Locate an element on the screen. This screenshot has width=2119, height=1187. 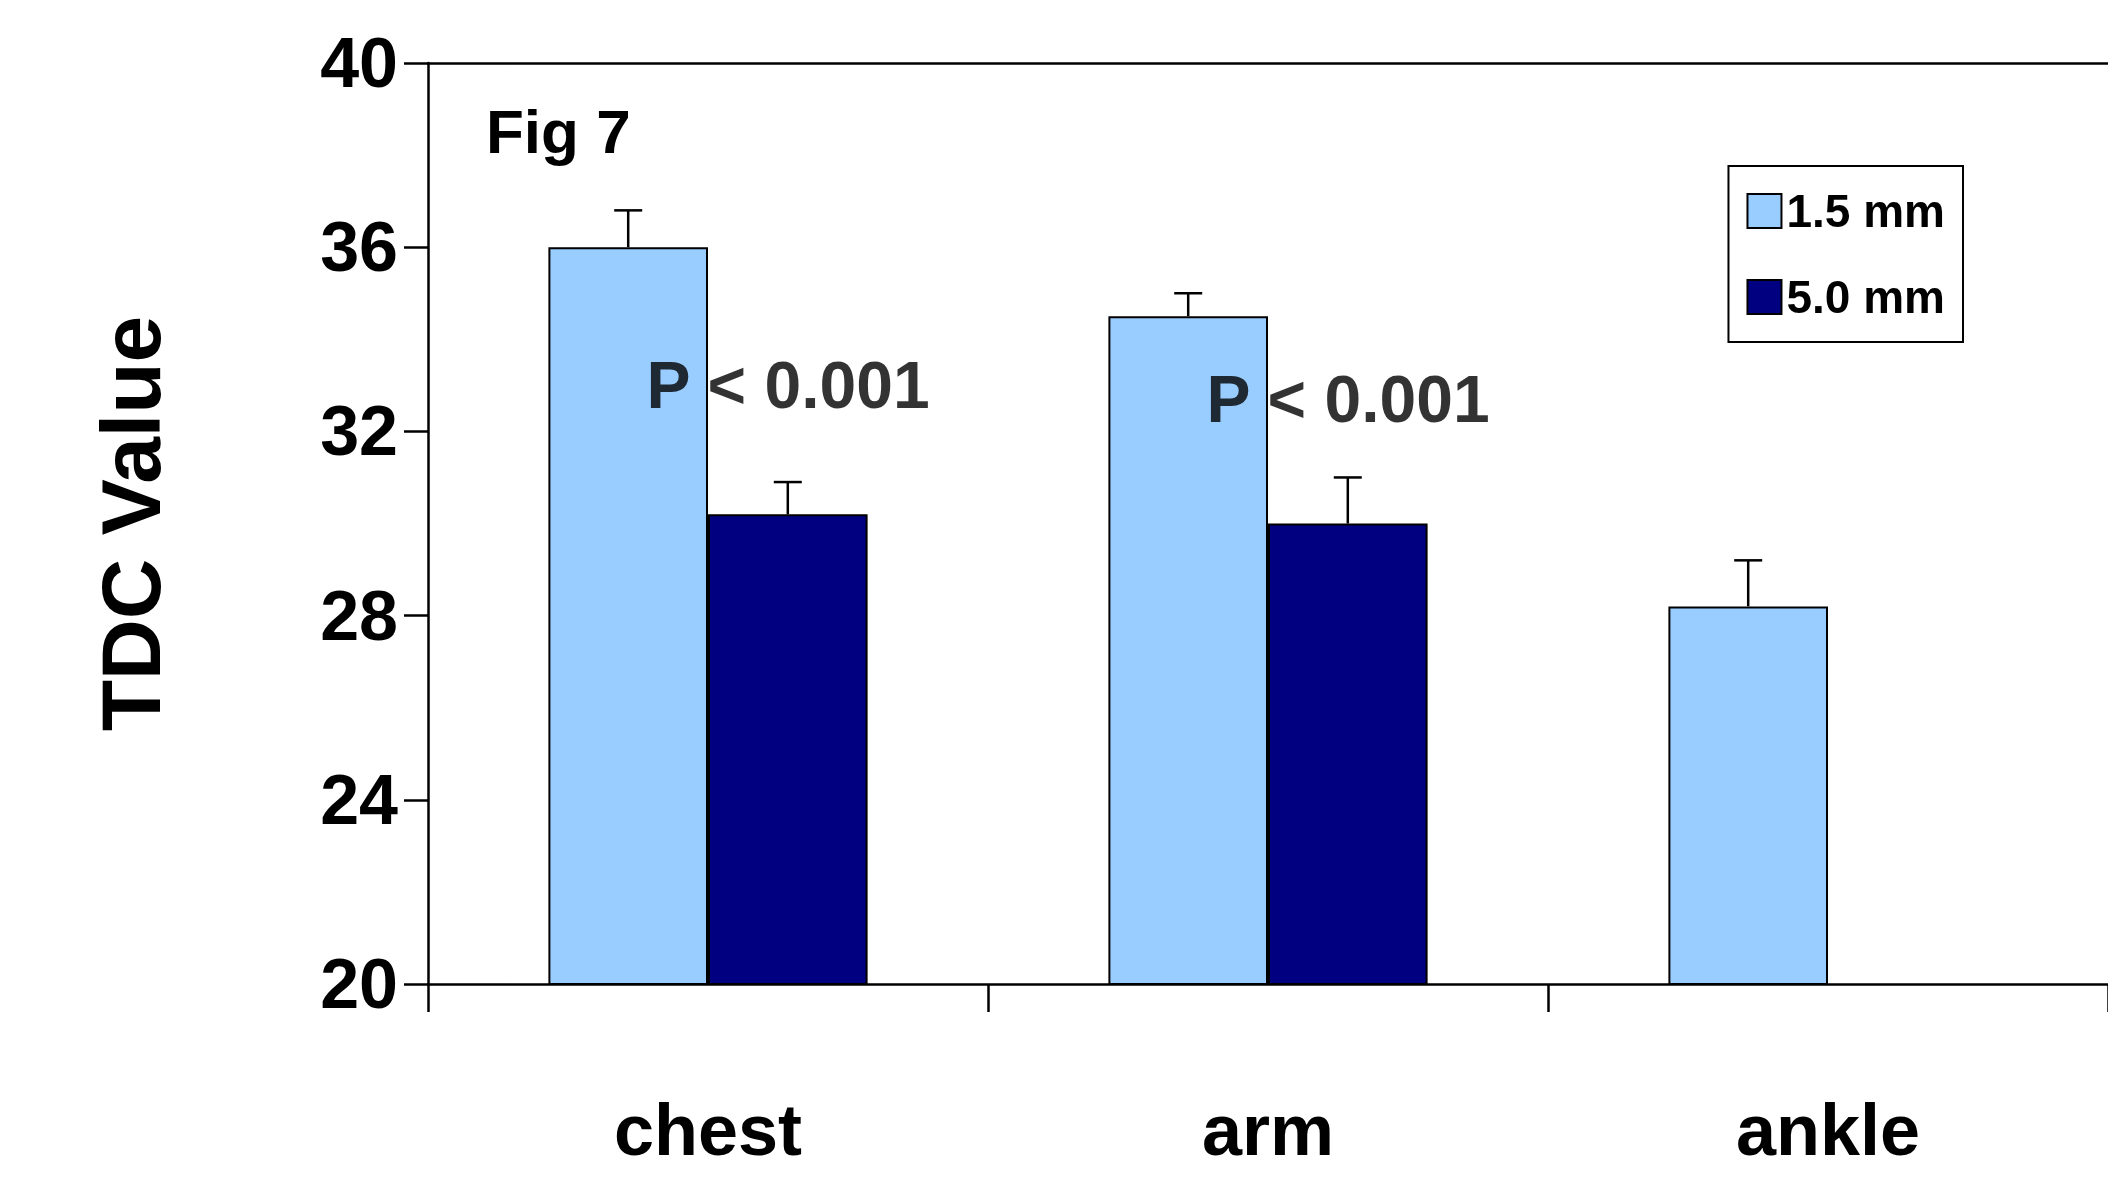
y-tick-label: 36 is located at coordinates (359, 247).